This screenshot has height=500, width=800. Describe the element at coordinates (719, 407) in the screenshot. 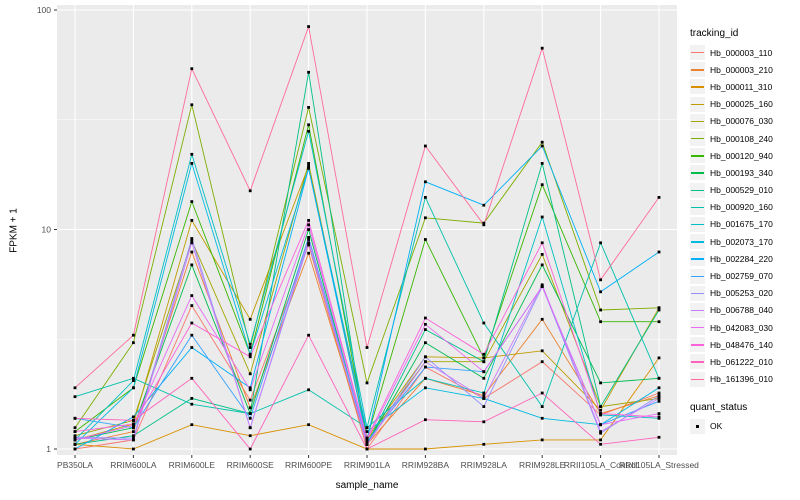

I see `quant-legend-title: quant_status` at that location.